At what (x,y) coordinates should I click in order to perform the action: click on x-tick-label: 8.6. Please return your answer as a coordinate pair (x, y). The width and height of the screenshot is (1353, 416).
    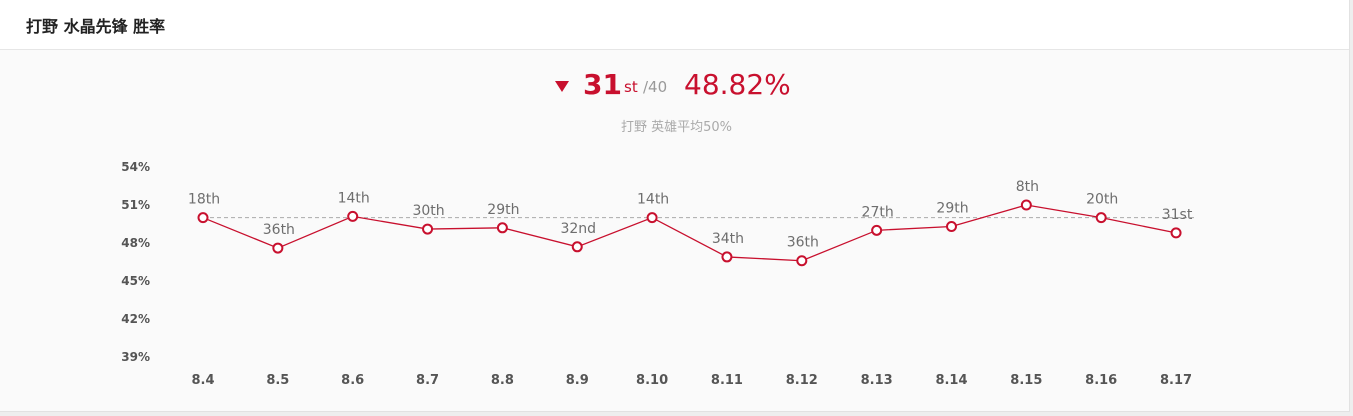
    Looking at the image, I should click on (352, 380).